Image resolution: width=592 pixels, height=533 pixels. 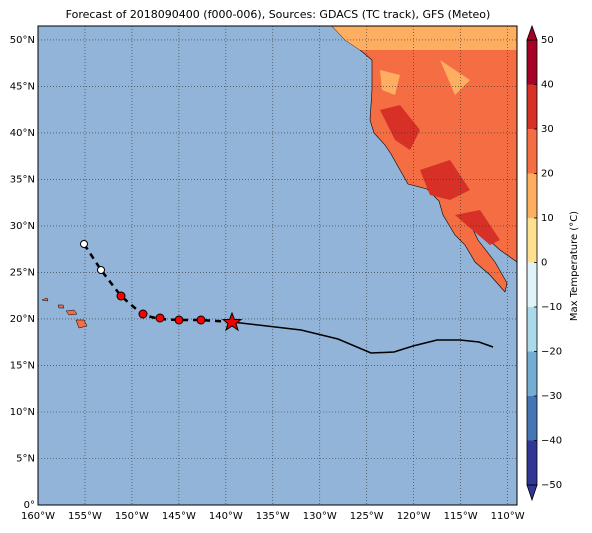 What do you see at coordinates (551, 307) in the screenshot?
I see `colorbar-tick-label: −10` at bounding box center [551, 307].